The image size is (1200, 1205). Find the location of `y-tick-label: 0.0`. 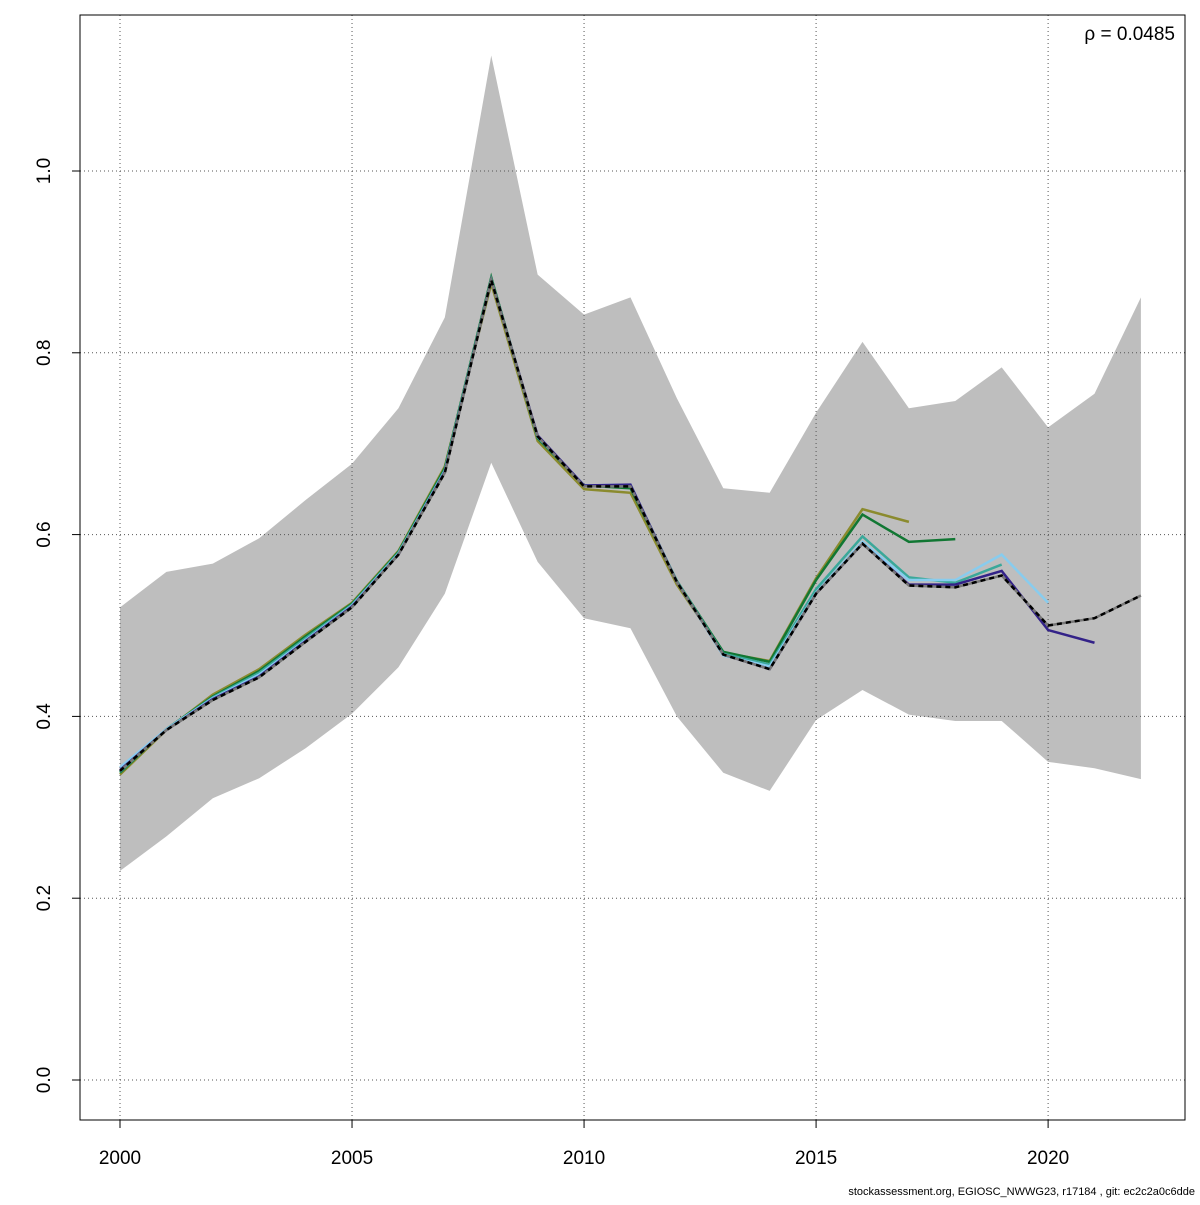

y-tick-label: 0.0 is located at coordinates (44, 1080).